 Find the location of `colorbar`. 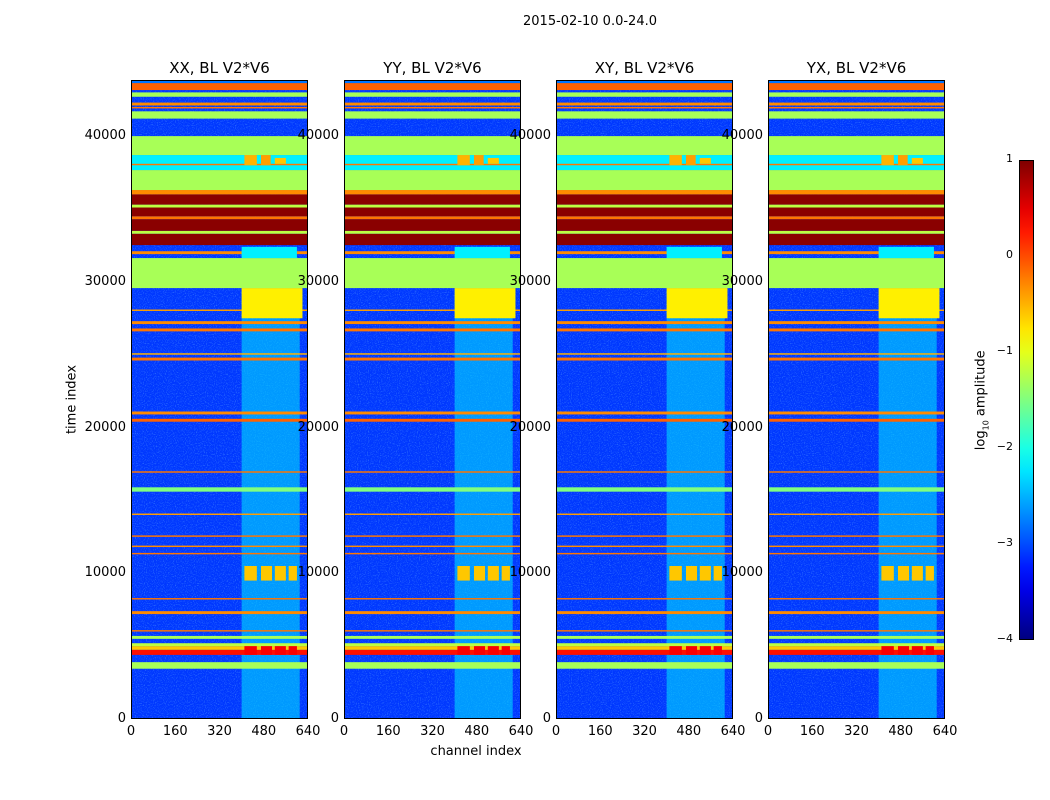

colorbar is located at coordinates (1026, 400).